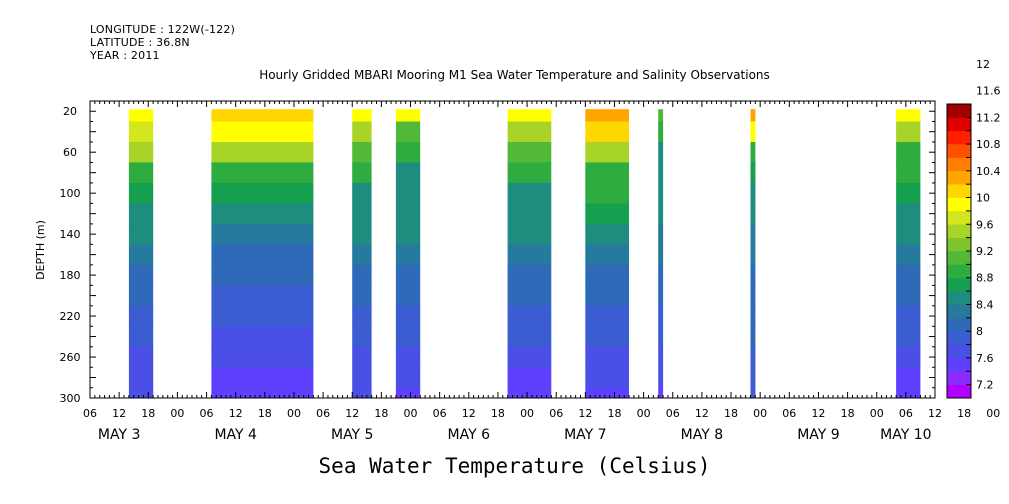 This screenshot has width=1009, height=504. I want to click on x-day-label: MAY 8, so click(702, 435).